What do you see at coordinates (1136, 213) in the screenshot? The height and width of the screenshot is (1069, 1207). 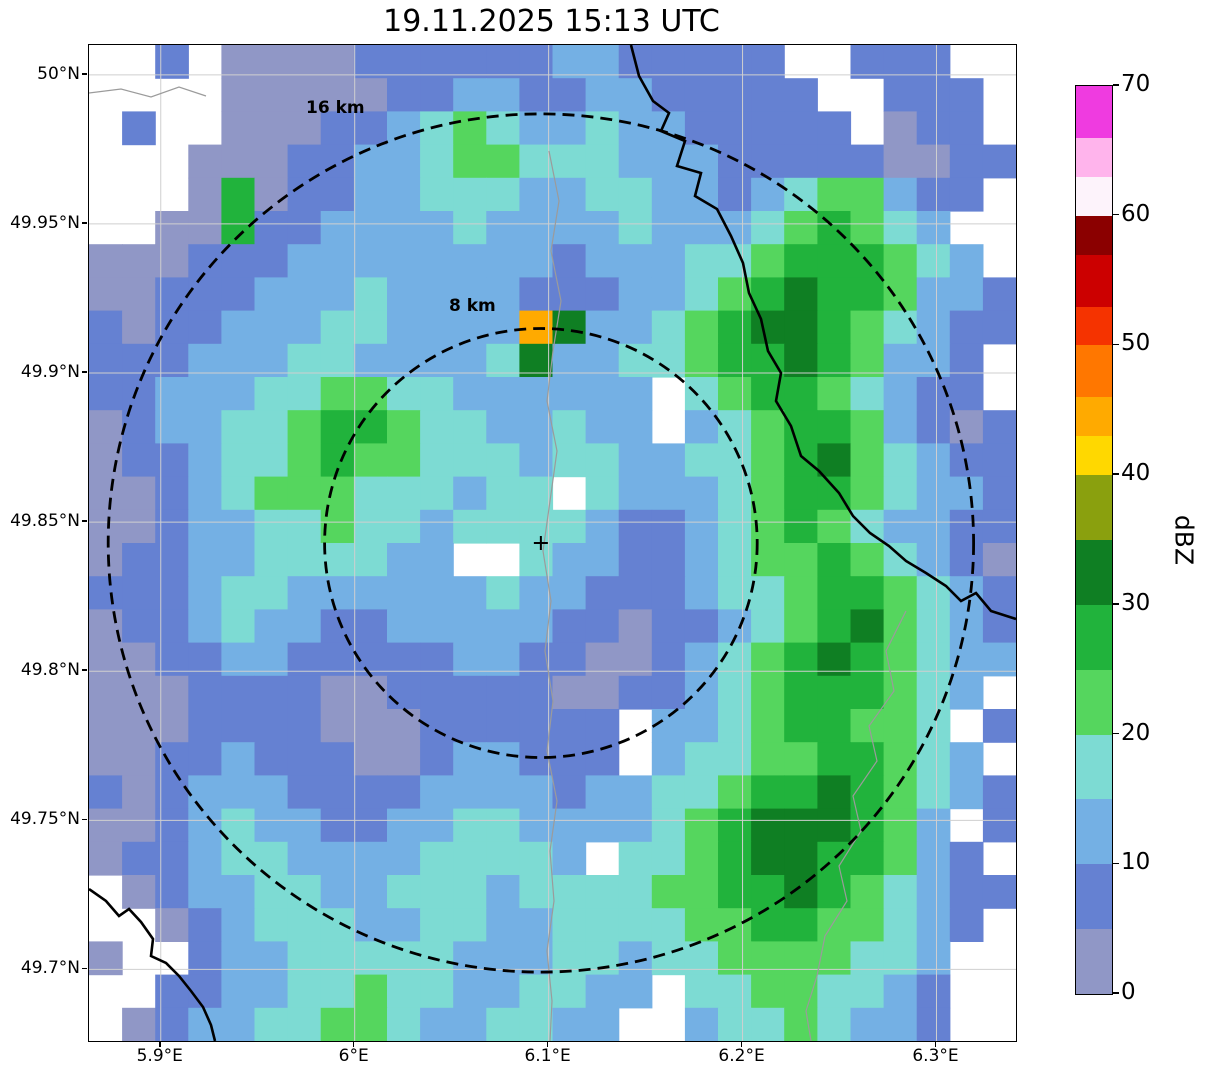 I see `colorbar-tick-label: 60` at bounding box center [1136, 213].